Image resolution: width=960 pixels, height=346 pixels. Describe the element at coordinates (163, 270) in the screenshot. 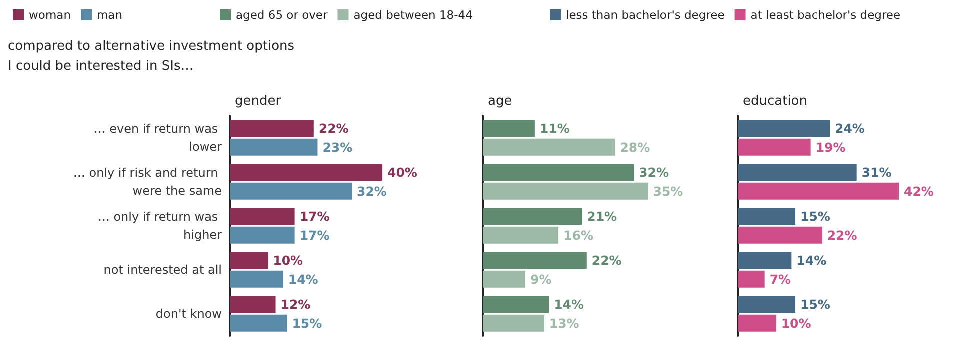

I see `y-tick-label: not interested at all` at that location.